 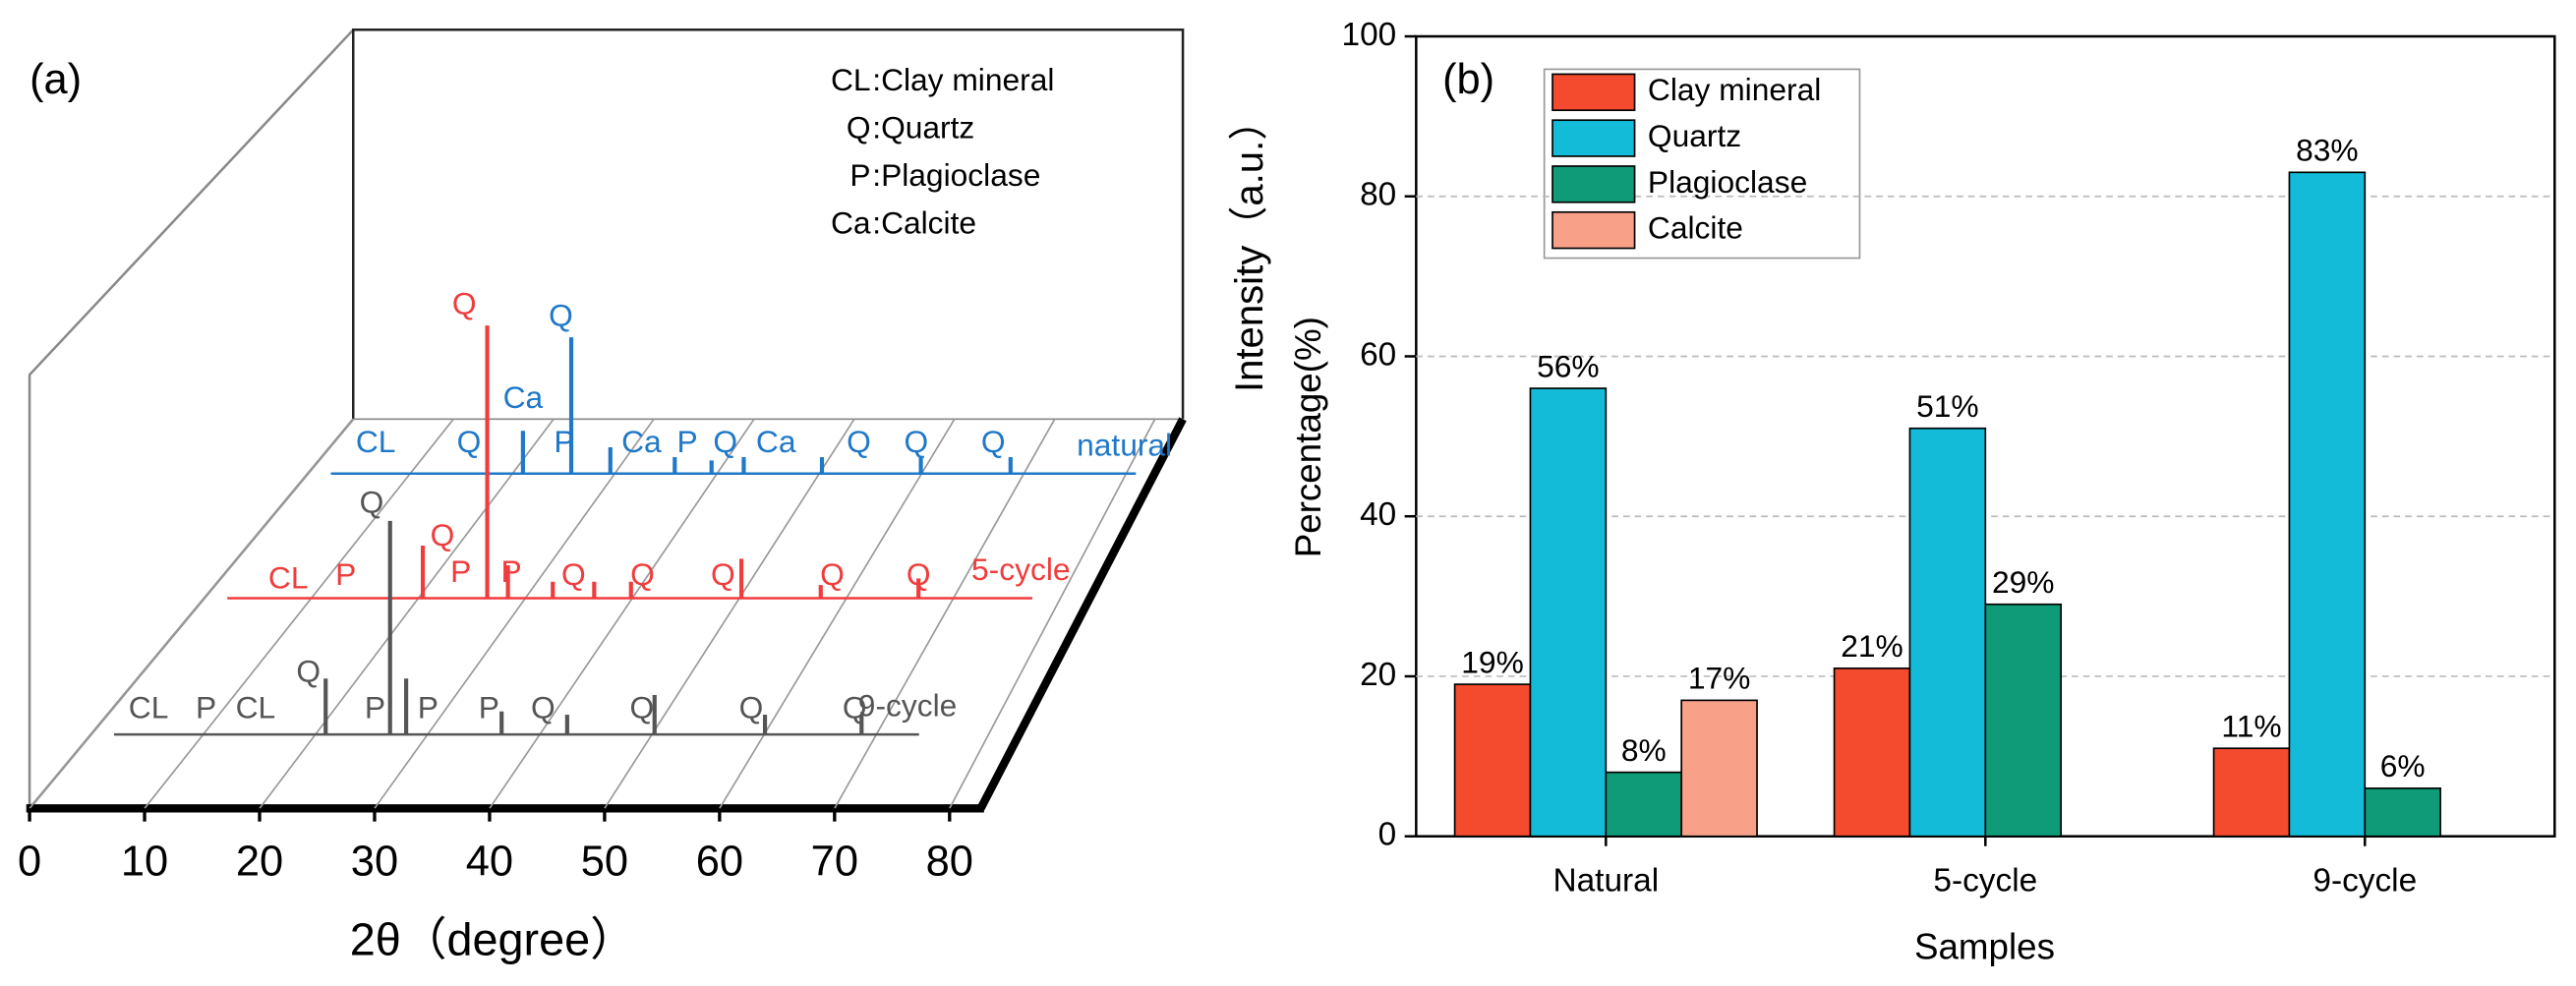 What do you see at coordinates (2365, 880) in the screenshot?
I see `x-tick-label: 9-cycle` at bounding box center [2365, 880].